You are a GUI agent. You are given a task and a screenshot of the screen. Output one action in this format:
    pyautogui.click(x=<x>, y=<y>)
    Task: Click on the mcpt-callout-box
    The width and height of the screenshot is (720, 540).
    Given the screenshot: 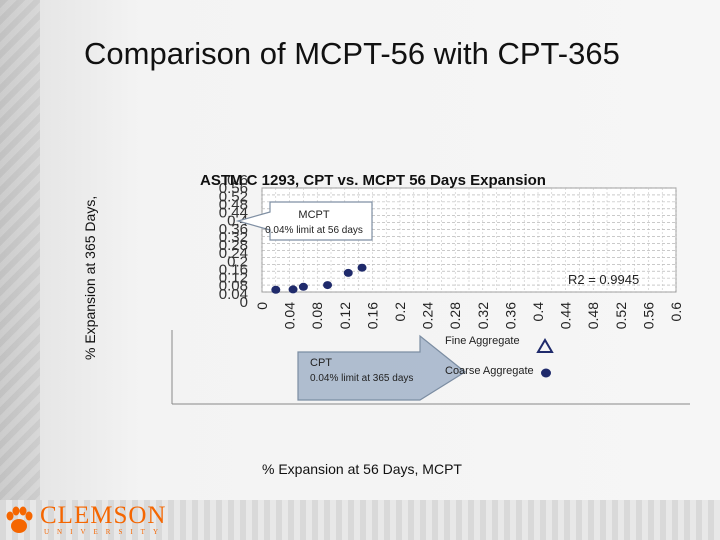 What is the action you would take?
    pyautogui.click(x=304, y=221)
    